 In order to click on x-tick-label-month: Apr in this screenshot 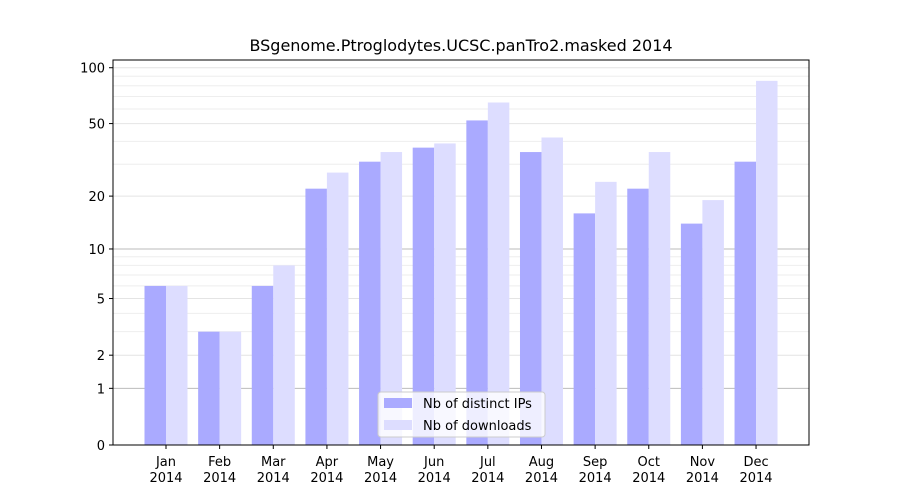, I will do `click(327, 462)`.